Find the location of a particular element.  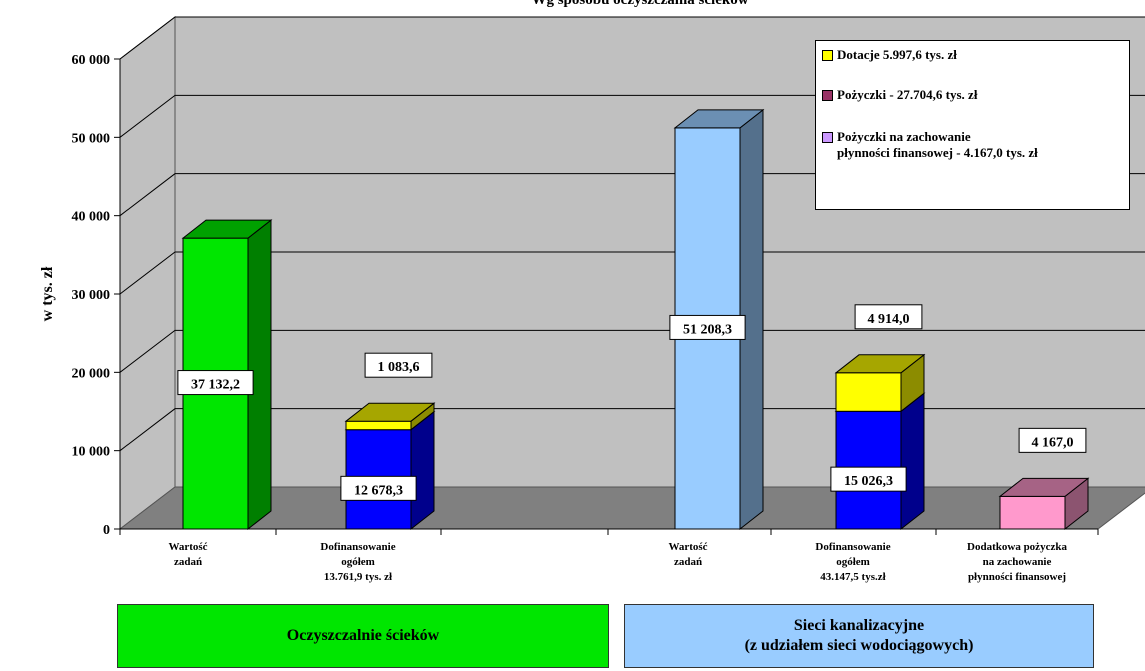

bar-2-seg-0-top is located at coordinates (719, 119).